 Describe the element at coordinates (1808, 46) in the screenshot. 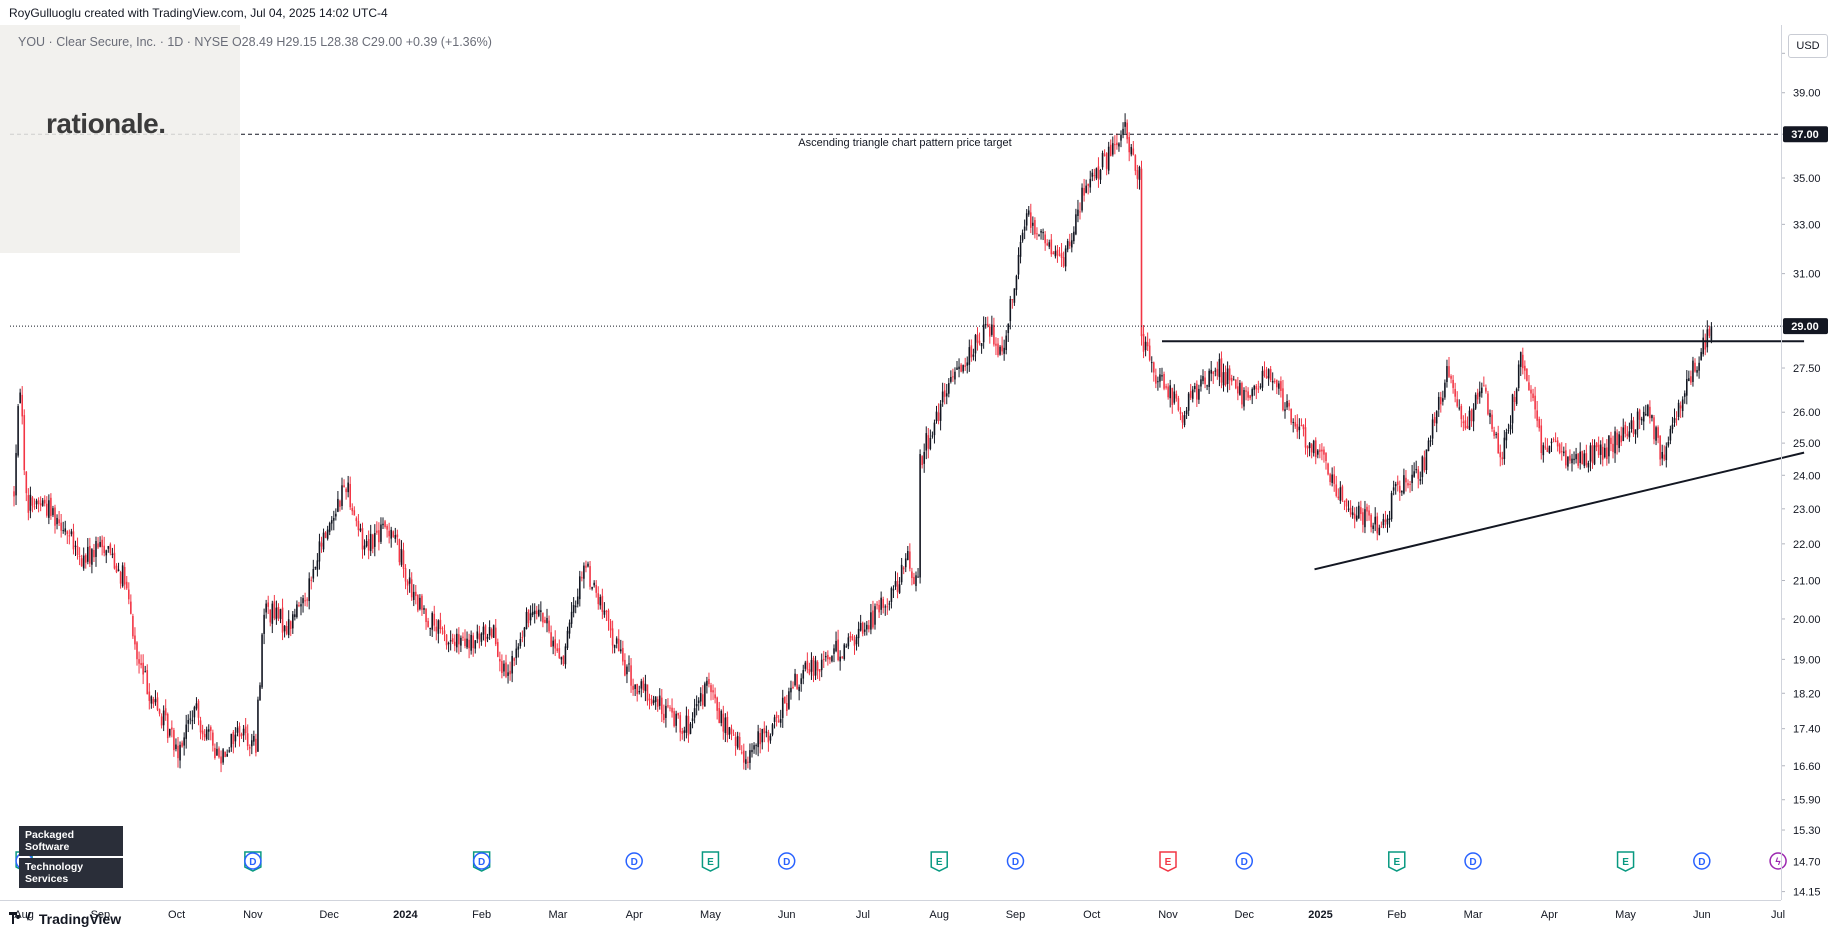

I see `currency-button: USD` at that location.